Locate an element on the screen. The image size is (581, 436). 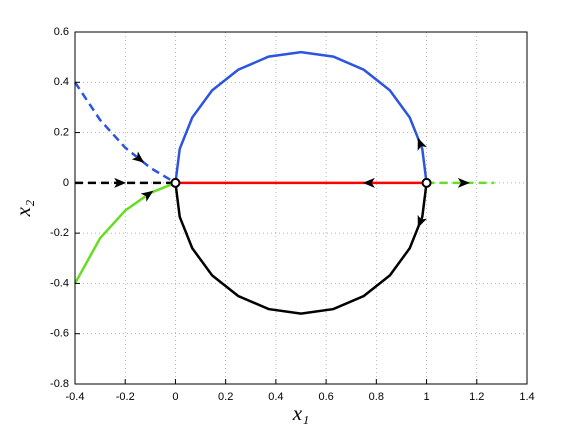
y-tick-label: -0.6 is located at coordinates (59, 334).